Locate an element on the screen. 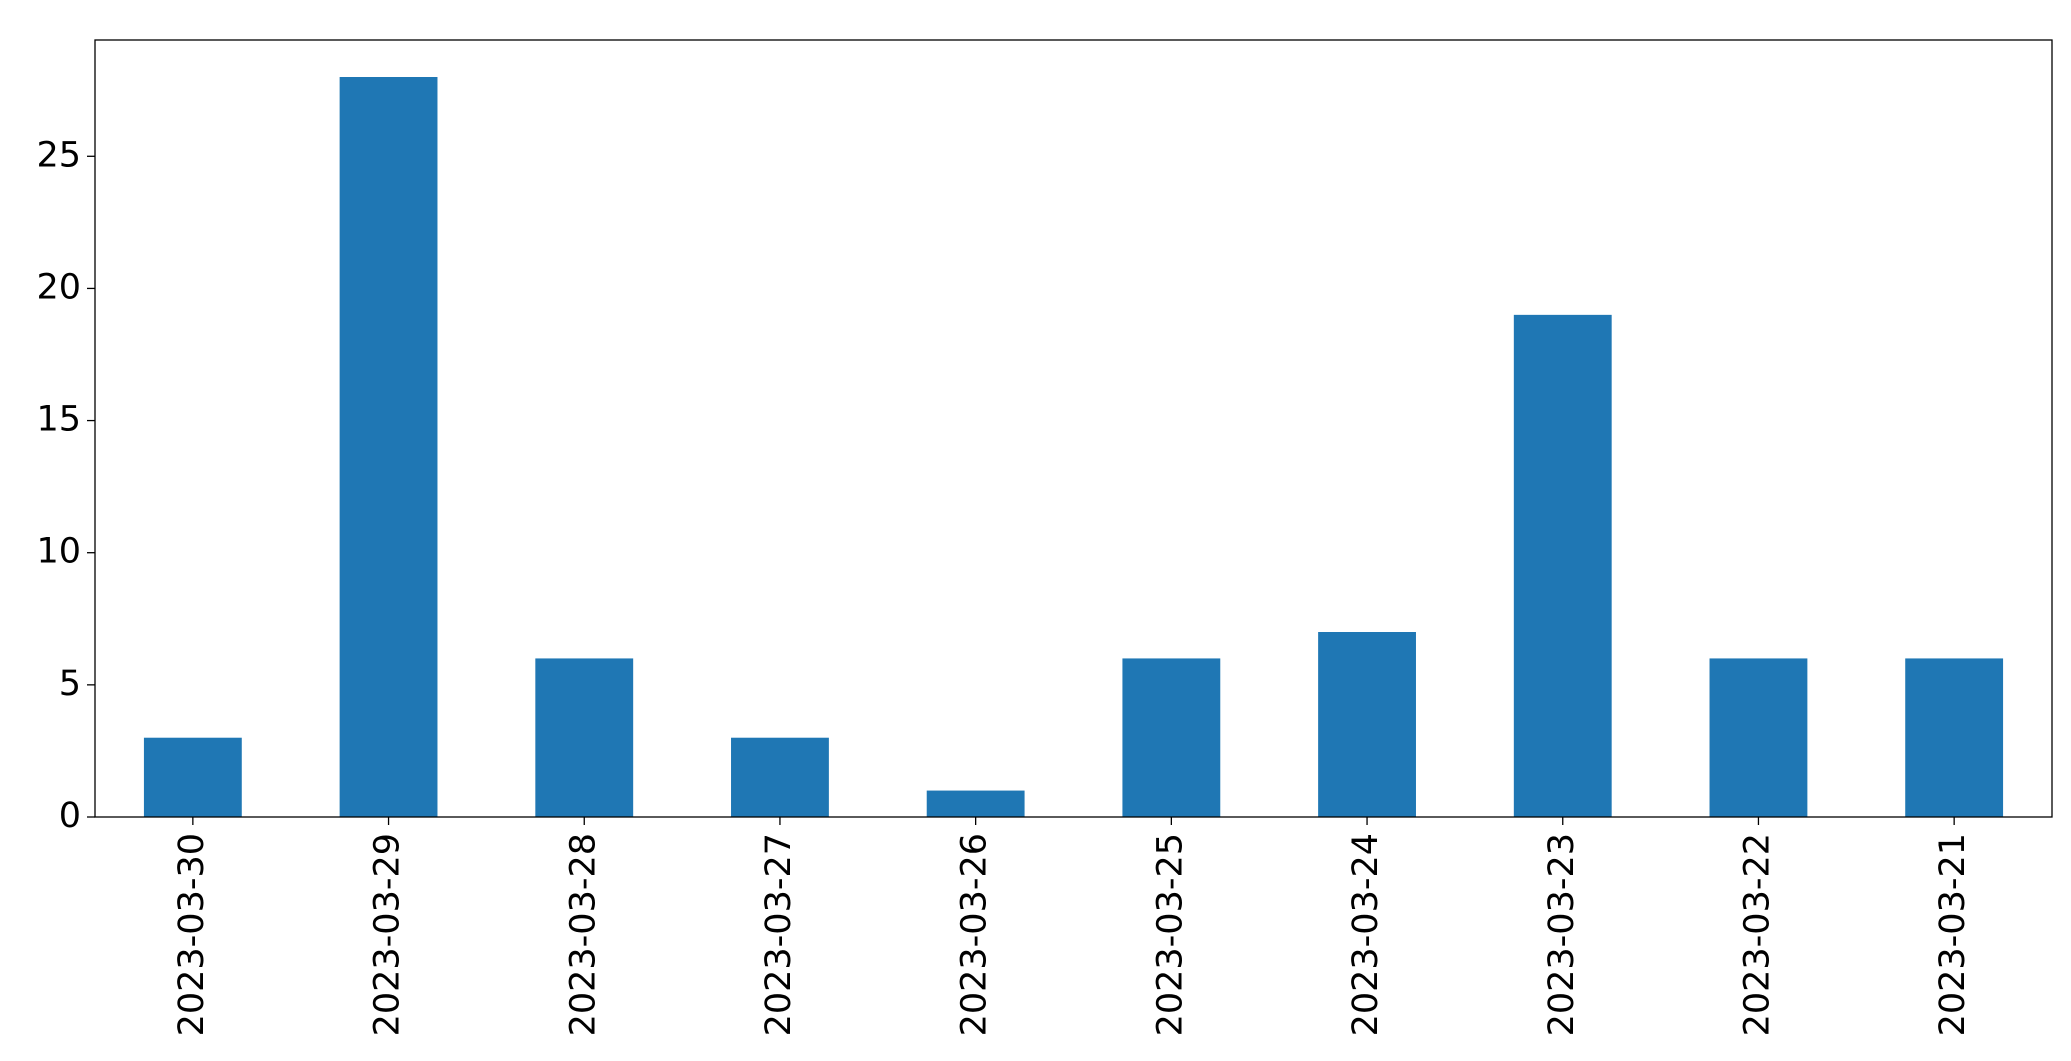 The height and width of the screenshot is (1061, 2071). x-tick-label: 2023-03-28 is located at coordinates (583, 934).